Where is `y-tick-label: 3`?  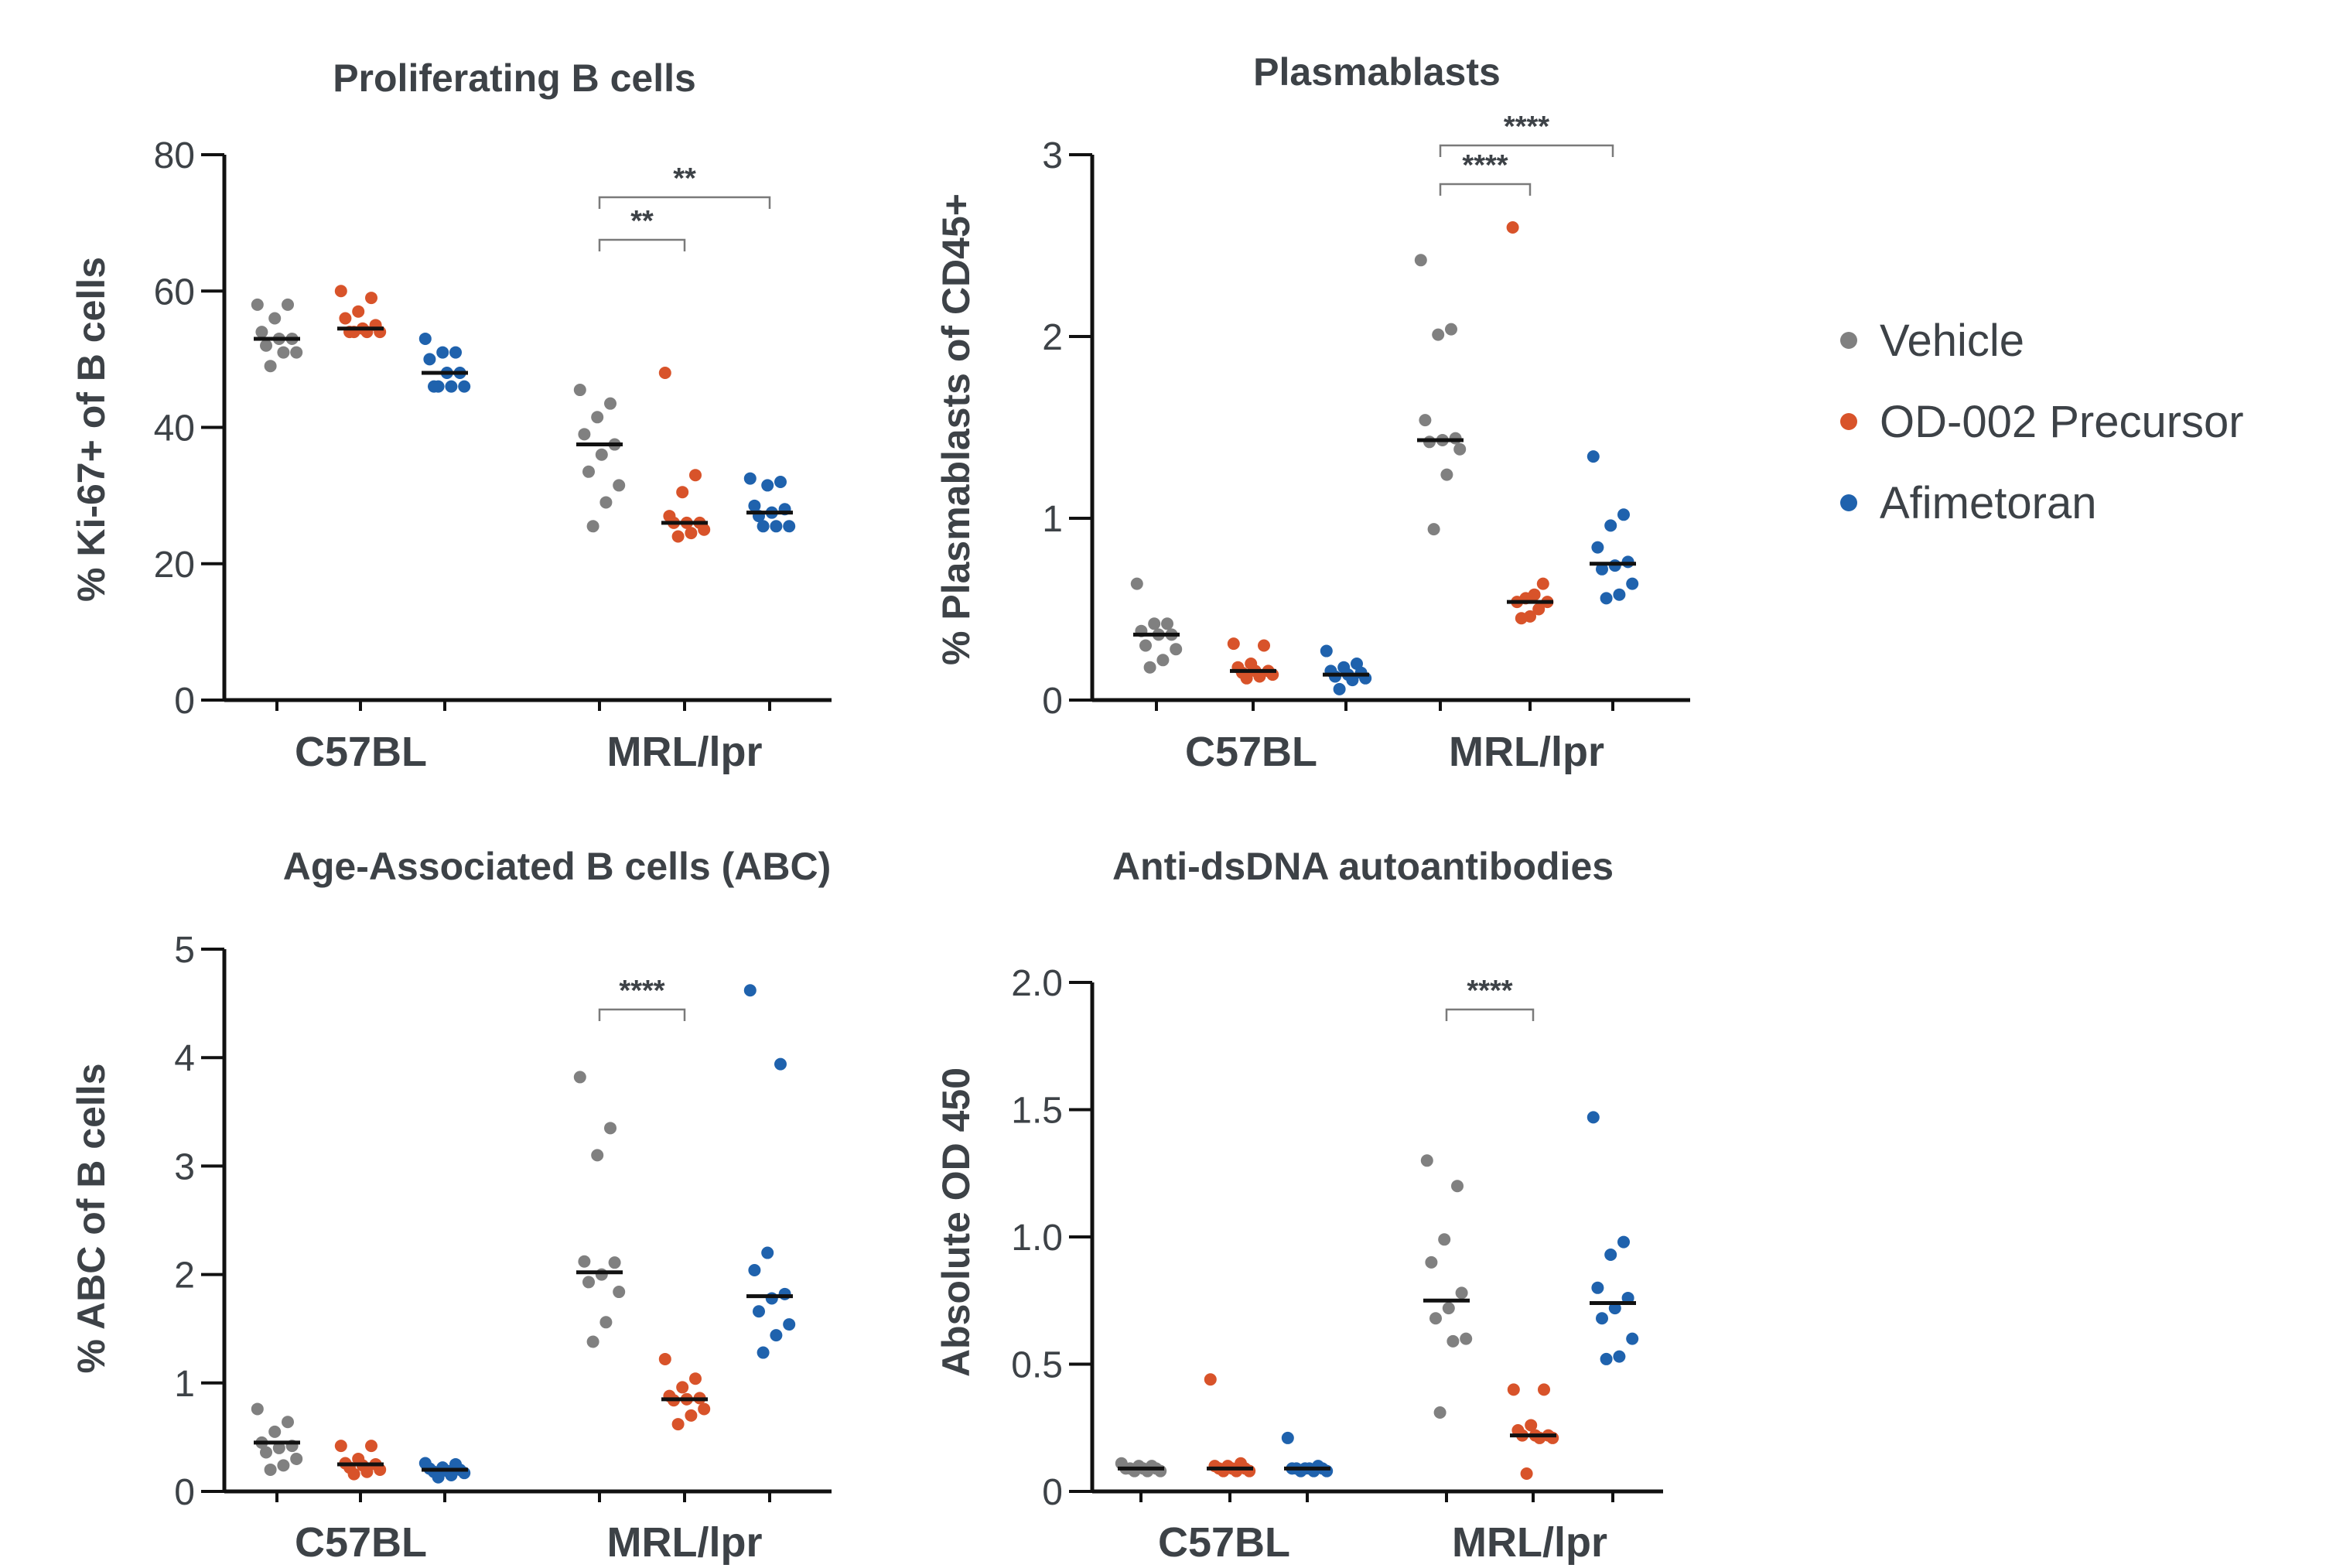
y-tick-label: 3 is located at coordinates (1052, 155).